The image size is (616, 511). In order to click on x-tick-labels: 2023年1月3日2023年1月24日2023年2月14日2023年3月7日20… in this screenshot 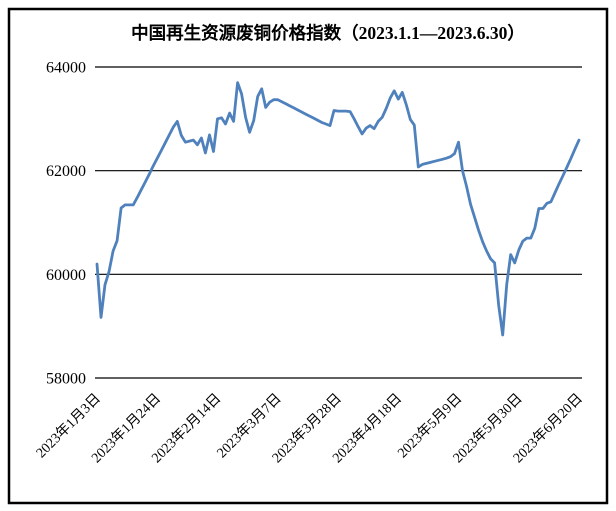, I will do `click(309, 429)`.